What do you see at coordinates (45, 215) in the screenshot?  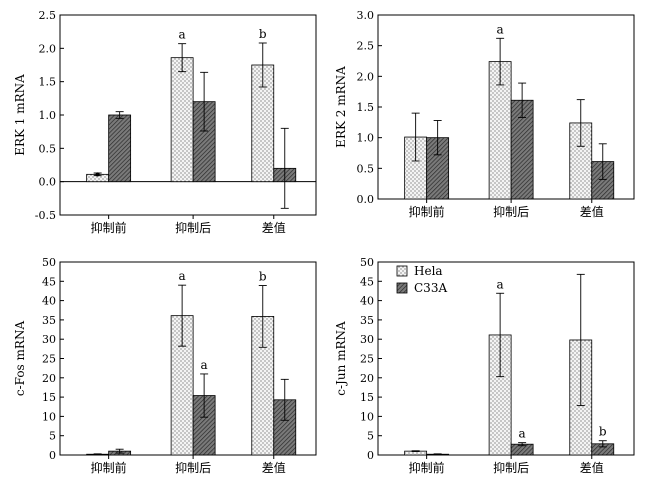 I see `y-tick-label: -0.5` at bounding box center [45, 215].